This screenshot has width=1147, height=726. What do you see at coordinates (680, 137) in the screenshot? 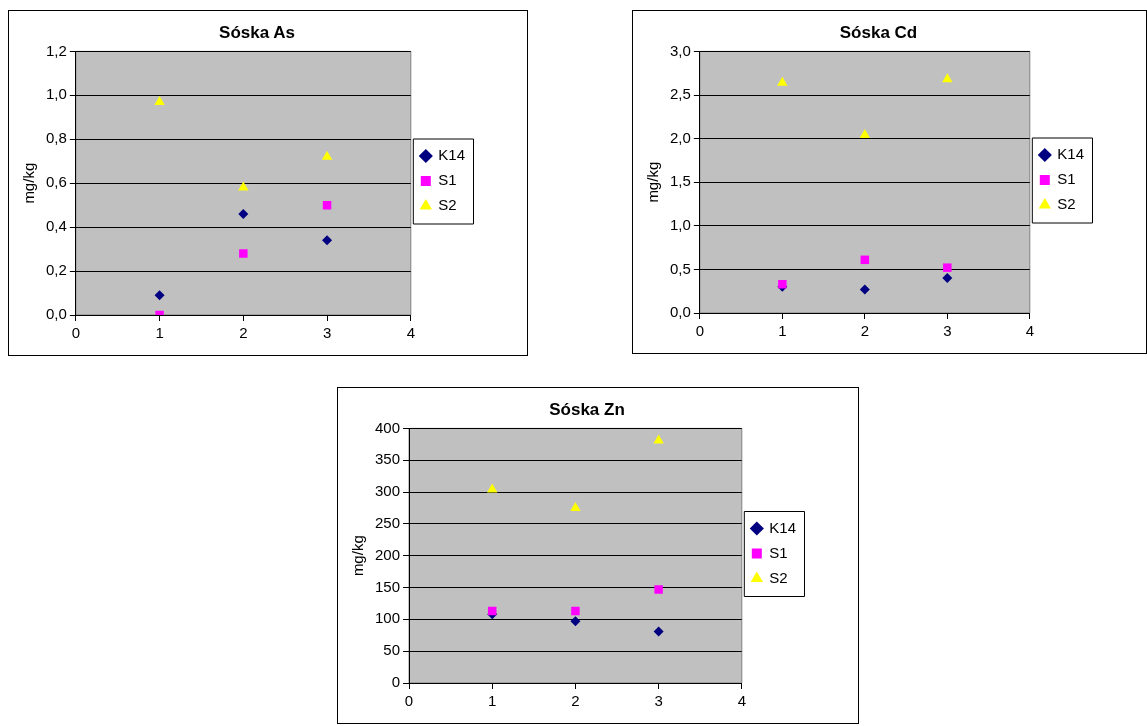
I see `y-tick-label: 2,0` at bounding box center [680, 137].